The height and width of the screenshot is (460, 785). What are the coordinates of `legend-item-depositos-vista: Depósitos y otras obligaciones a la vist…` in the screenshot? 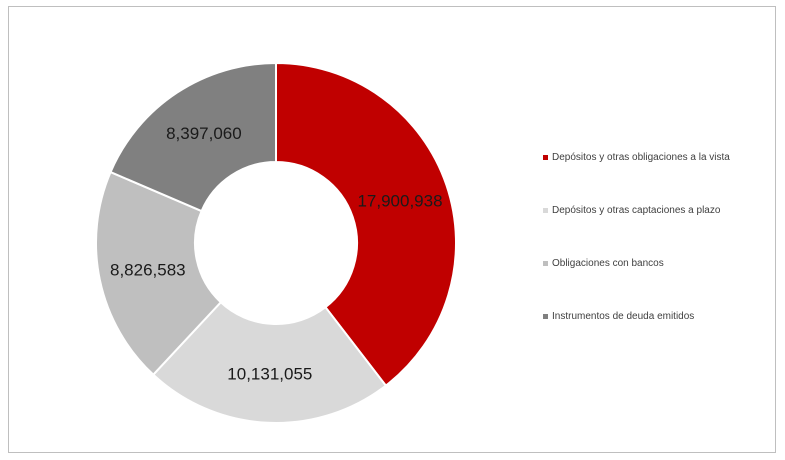 It's located at (655, 157).